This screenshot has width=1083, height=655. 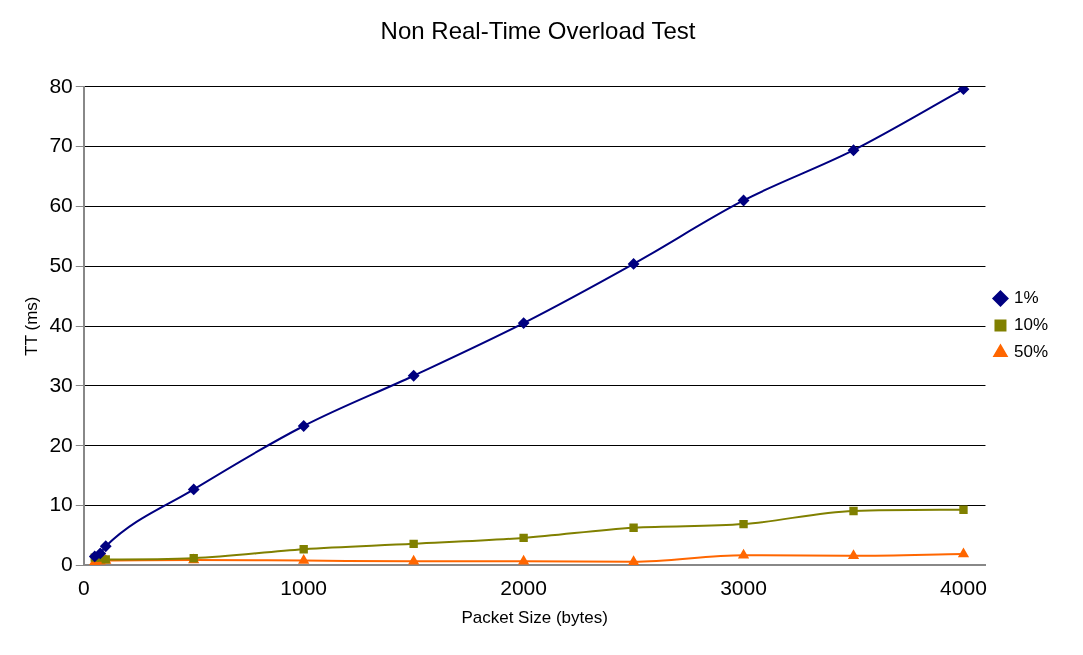 I want to click on y-tick-label: 60, so click(x=61, y=205).